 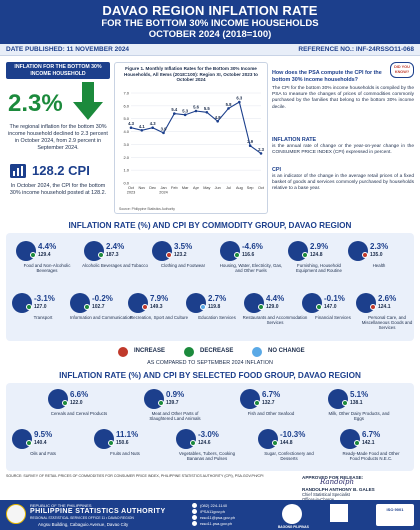 I want to click on cpi-chart-icon, so click(x=18, y=171).